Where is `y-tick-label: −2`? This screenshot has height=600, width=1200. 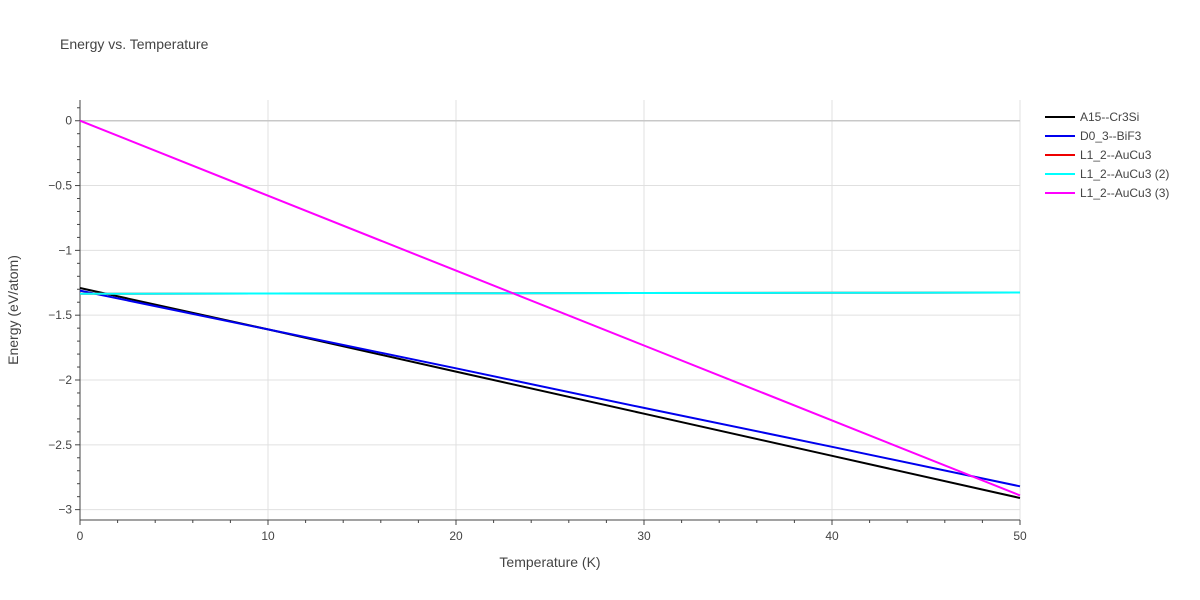 y-tick-label: −2 is located at coordinates (65, 380).